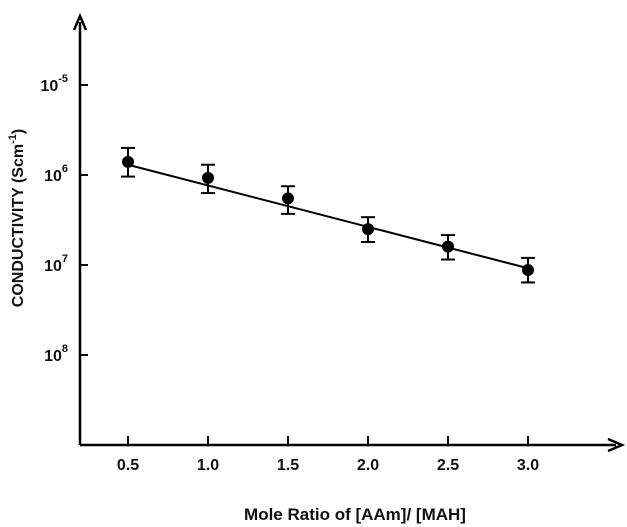  I want to click on x-tick-label-0: 0.5, so click(128, 465).